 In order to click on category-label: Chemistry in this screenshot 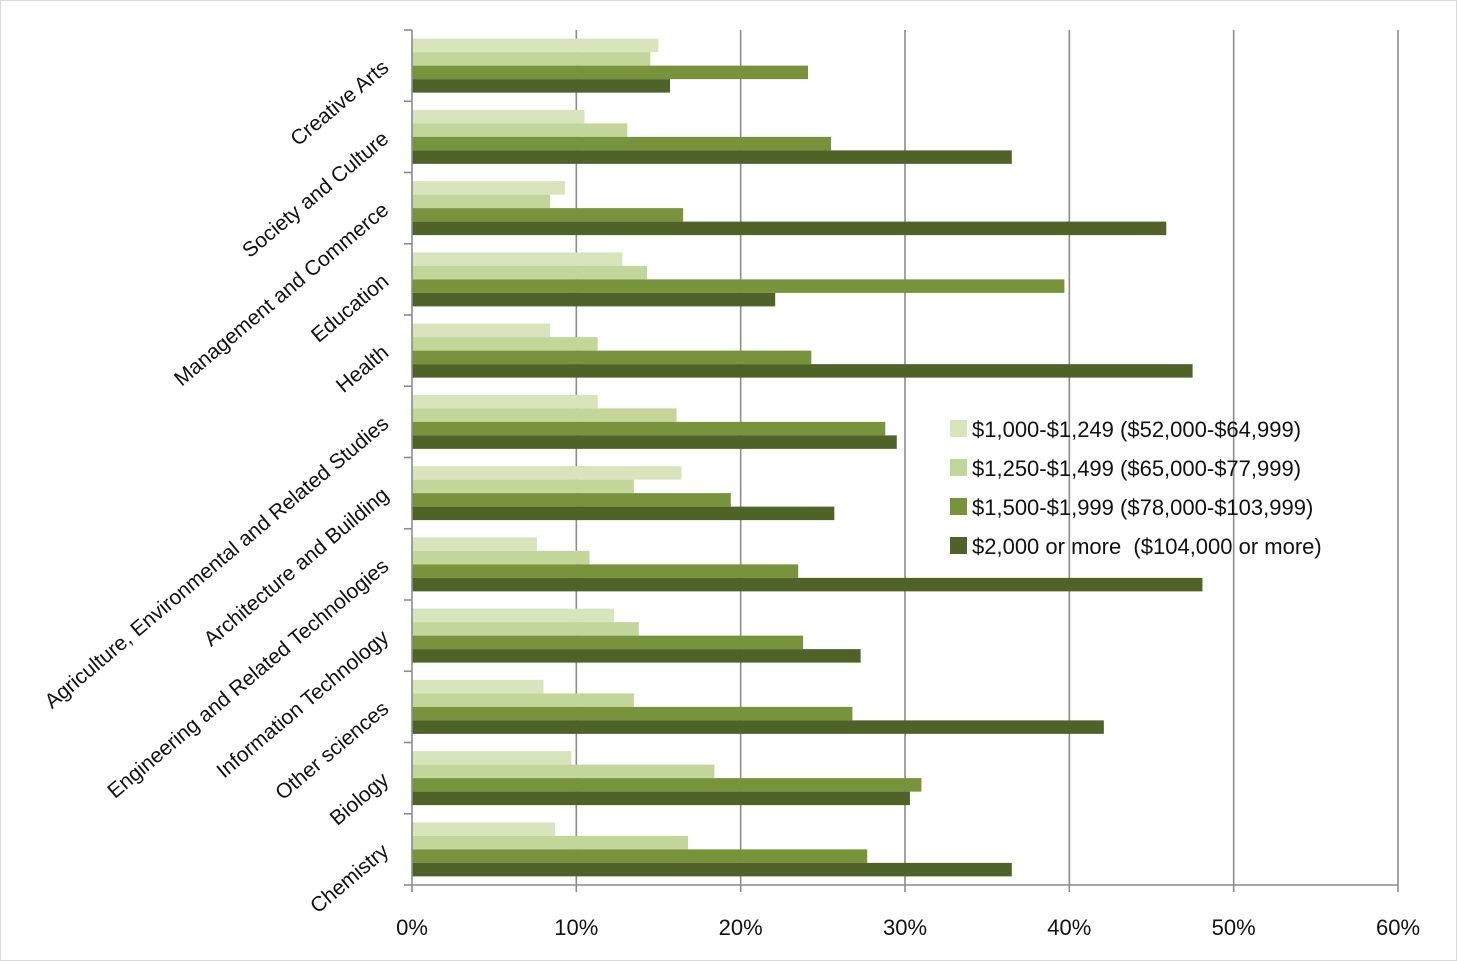, I will do `click(350, 878)`.